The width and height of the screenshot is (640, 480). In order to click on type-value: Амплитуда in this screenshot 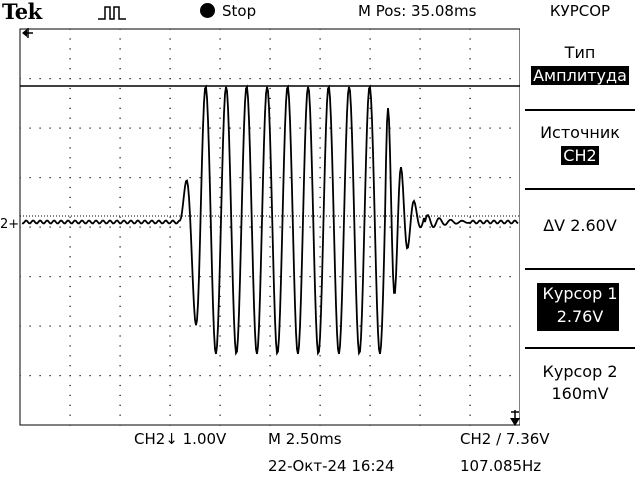, I will do `click(580, 75)`.